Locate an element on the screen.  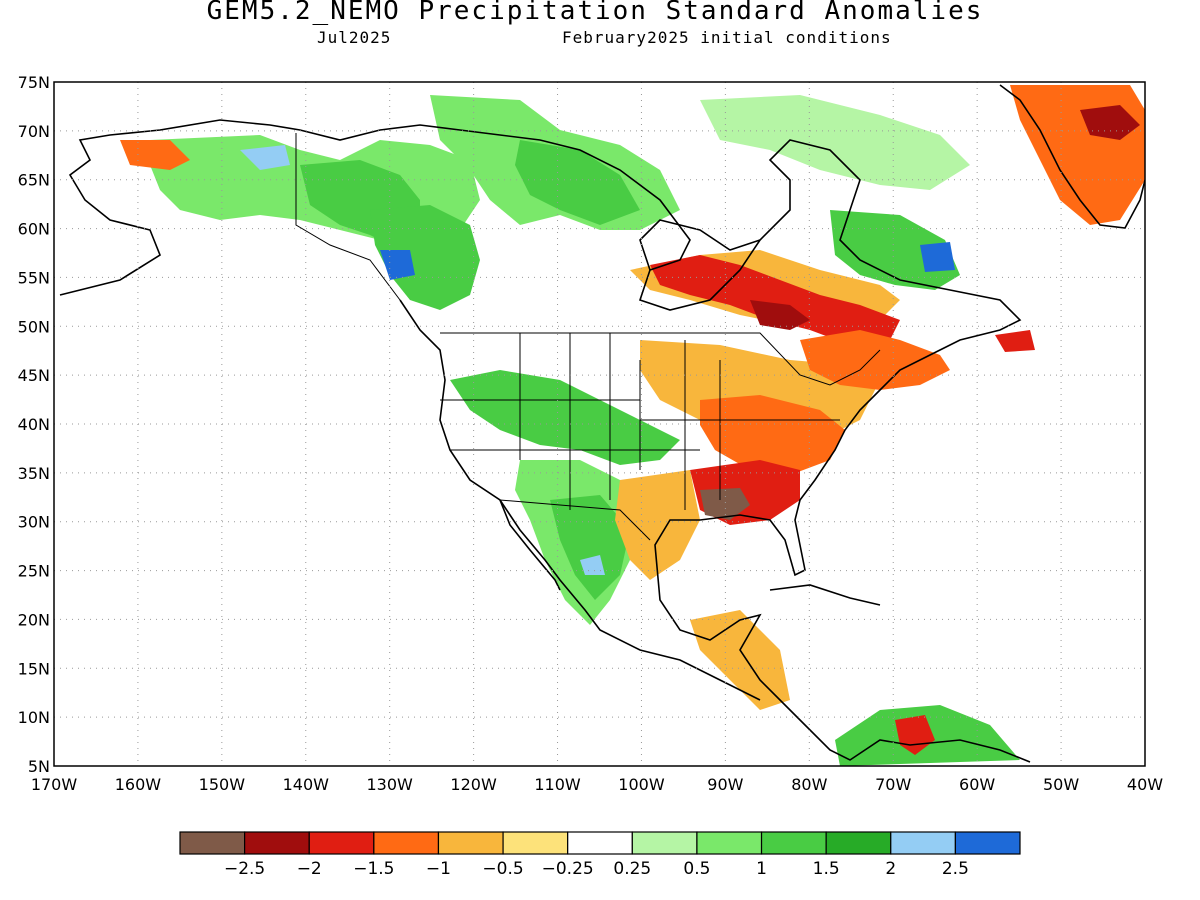
lat-tick-label: 30N is located at coordinates (34, 522).